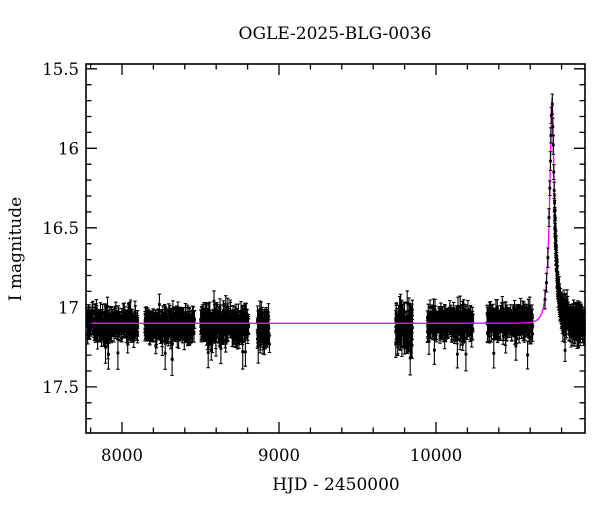  I want to click on plot-title: OGLE-2025-BLG-0036, so click(335, 34).